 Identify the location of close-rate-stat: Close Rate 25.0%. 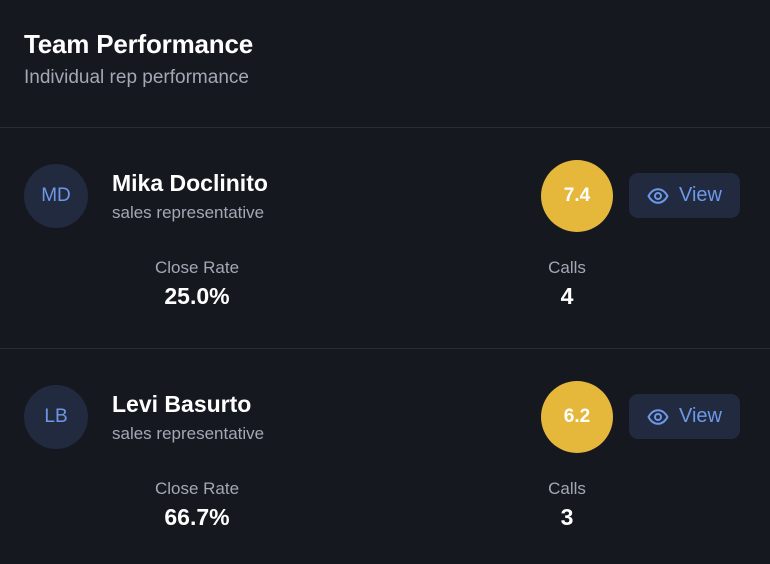
(197, 284).